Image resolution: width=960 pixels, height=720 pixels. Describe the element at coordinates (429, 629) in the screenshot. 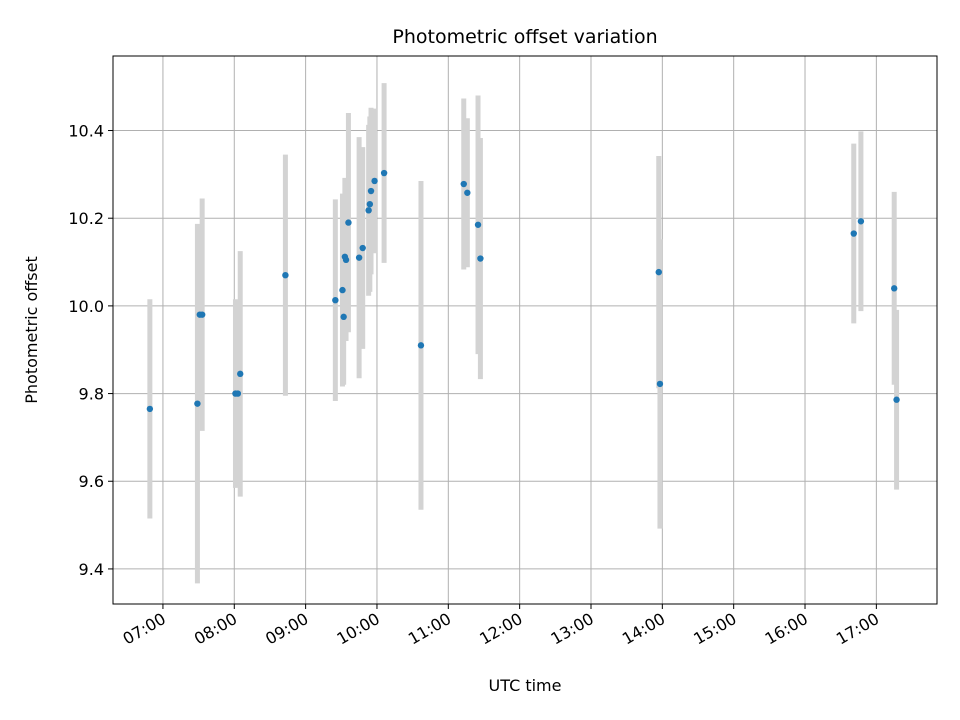

I see `x-tick-label: 11:00` at that location.